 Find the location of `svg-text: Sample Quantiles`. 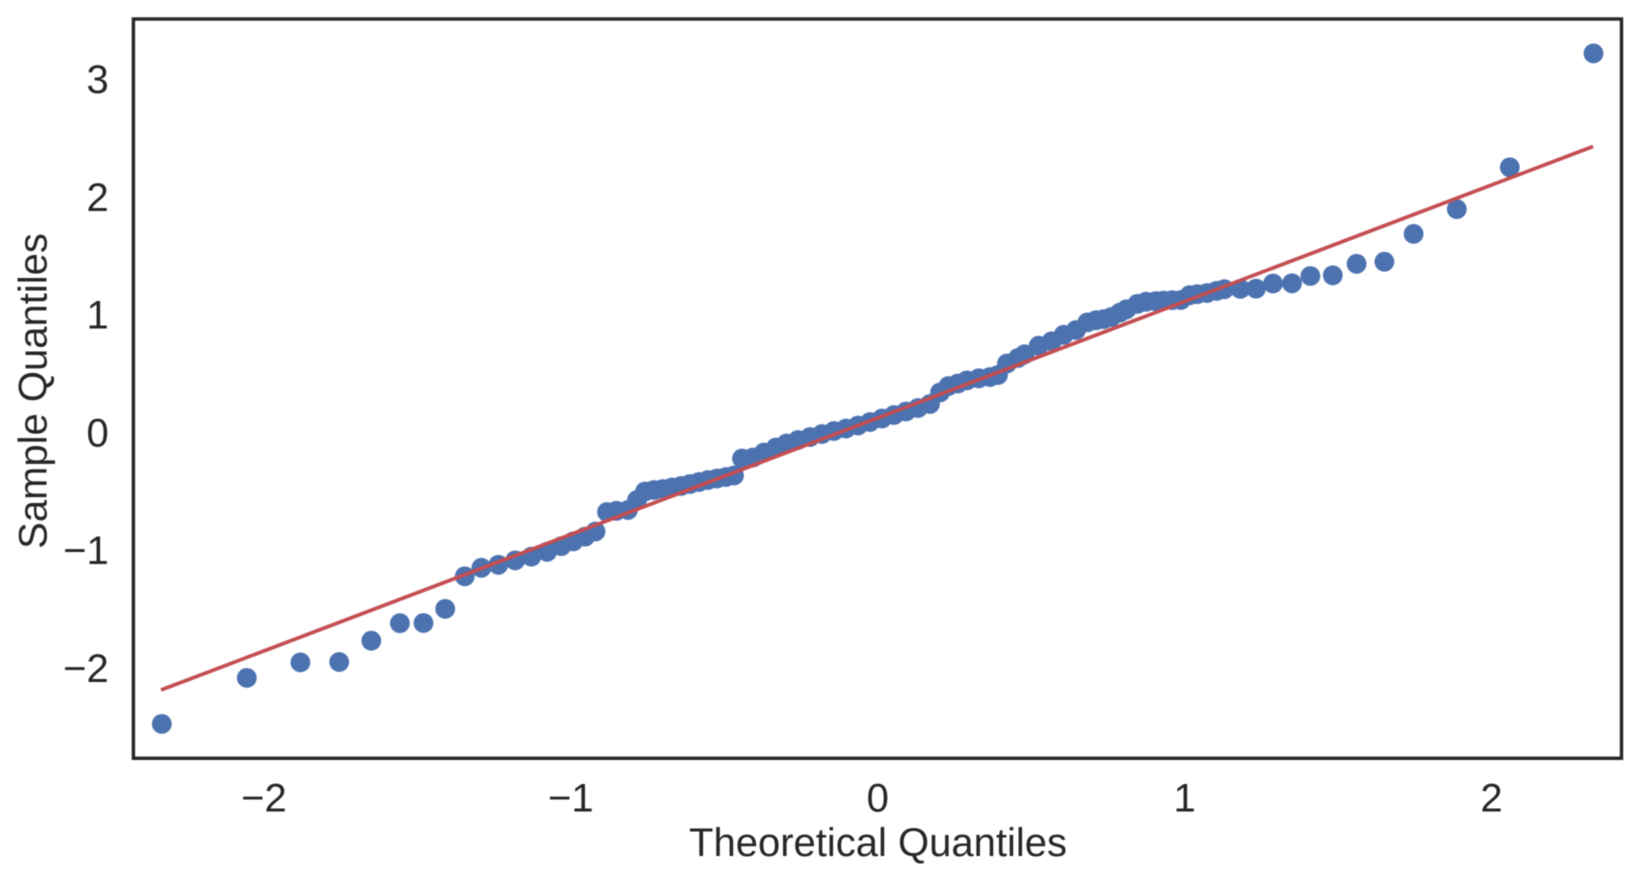

svg-text: Sample Quantiles is located at coordinates (34, 391).